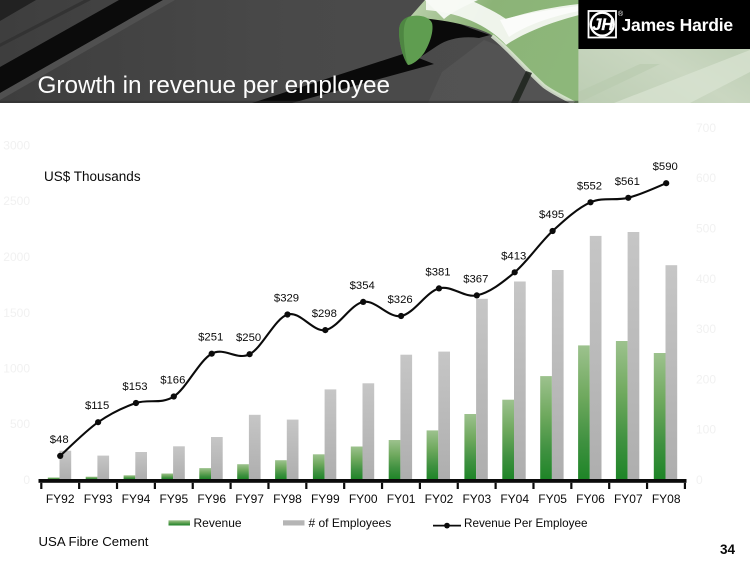 This screenshot has width=750, height=562. Describe the element at coordinates (248, 338) in the screenshot. I see `svg-text: $250` at that location.